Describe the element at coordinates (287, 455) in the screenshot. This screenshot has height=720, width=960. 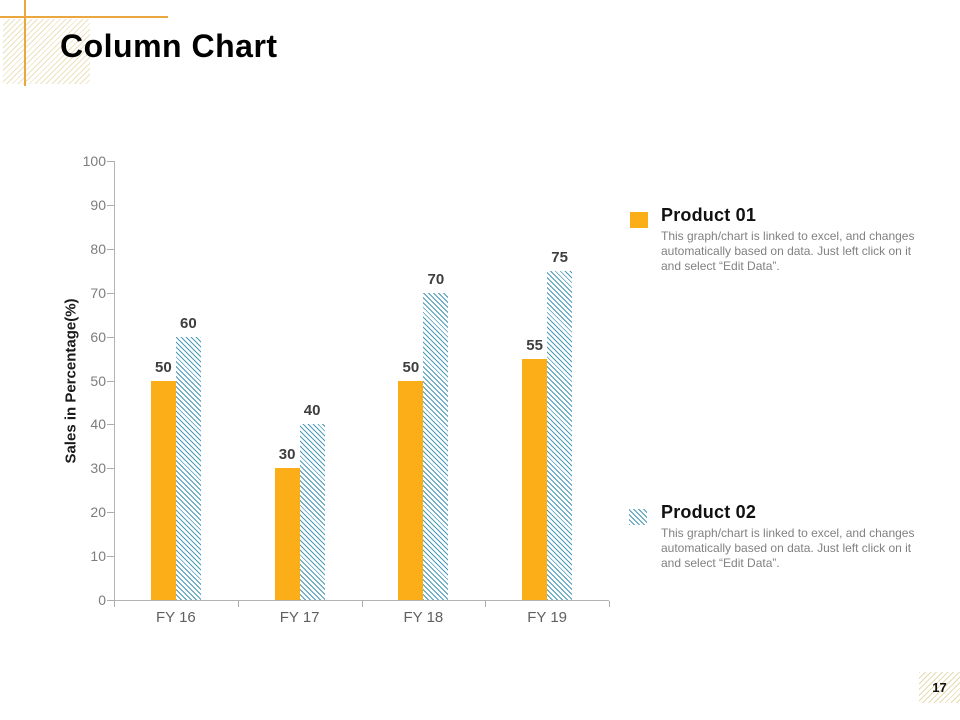
I see `bar-value-label: 30` at that location.